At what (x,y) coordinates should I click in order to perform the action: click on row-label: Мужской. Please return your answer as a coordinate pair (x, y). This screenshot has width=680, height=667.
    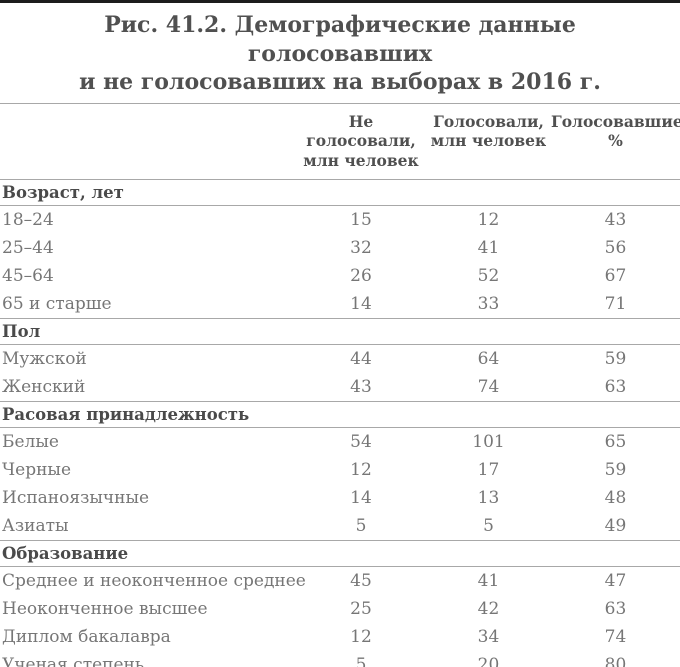
    Looking at the image, I should click on (44, 359).